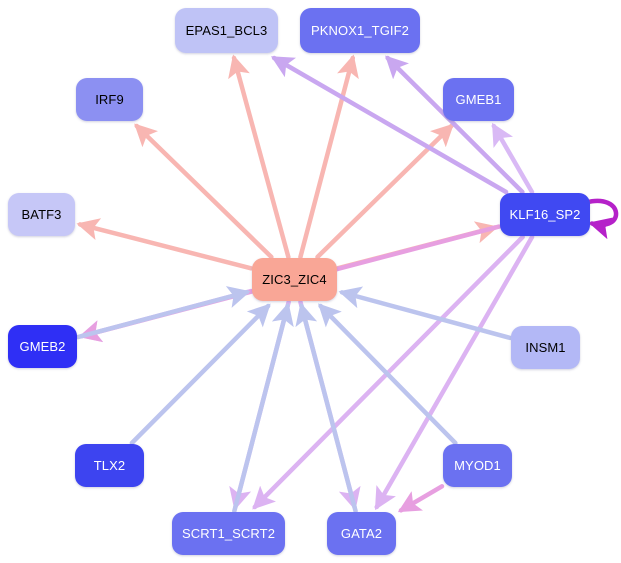 The image size is (621, 563). I want to click on node-label: MYOD1, so click(477, 465).